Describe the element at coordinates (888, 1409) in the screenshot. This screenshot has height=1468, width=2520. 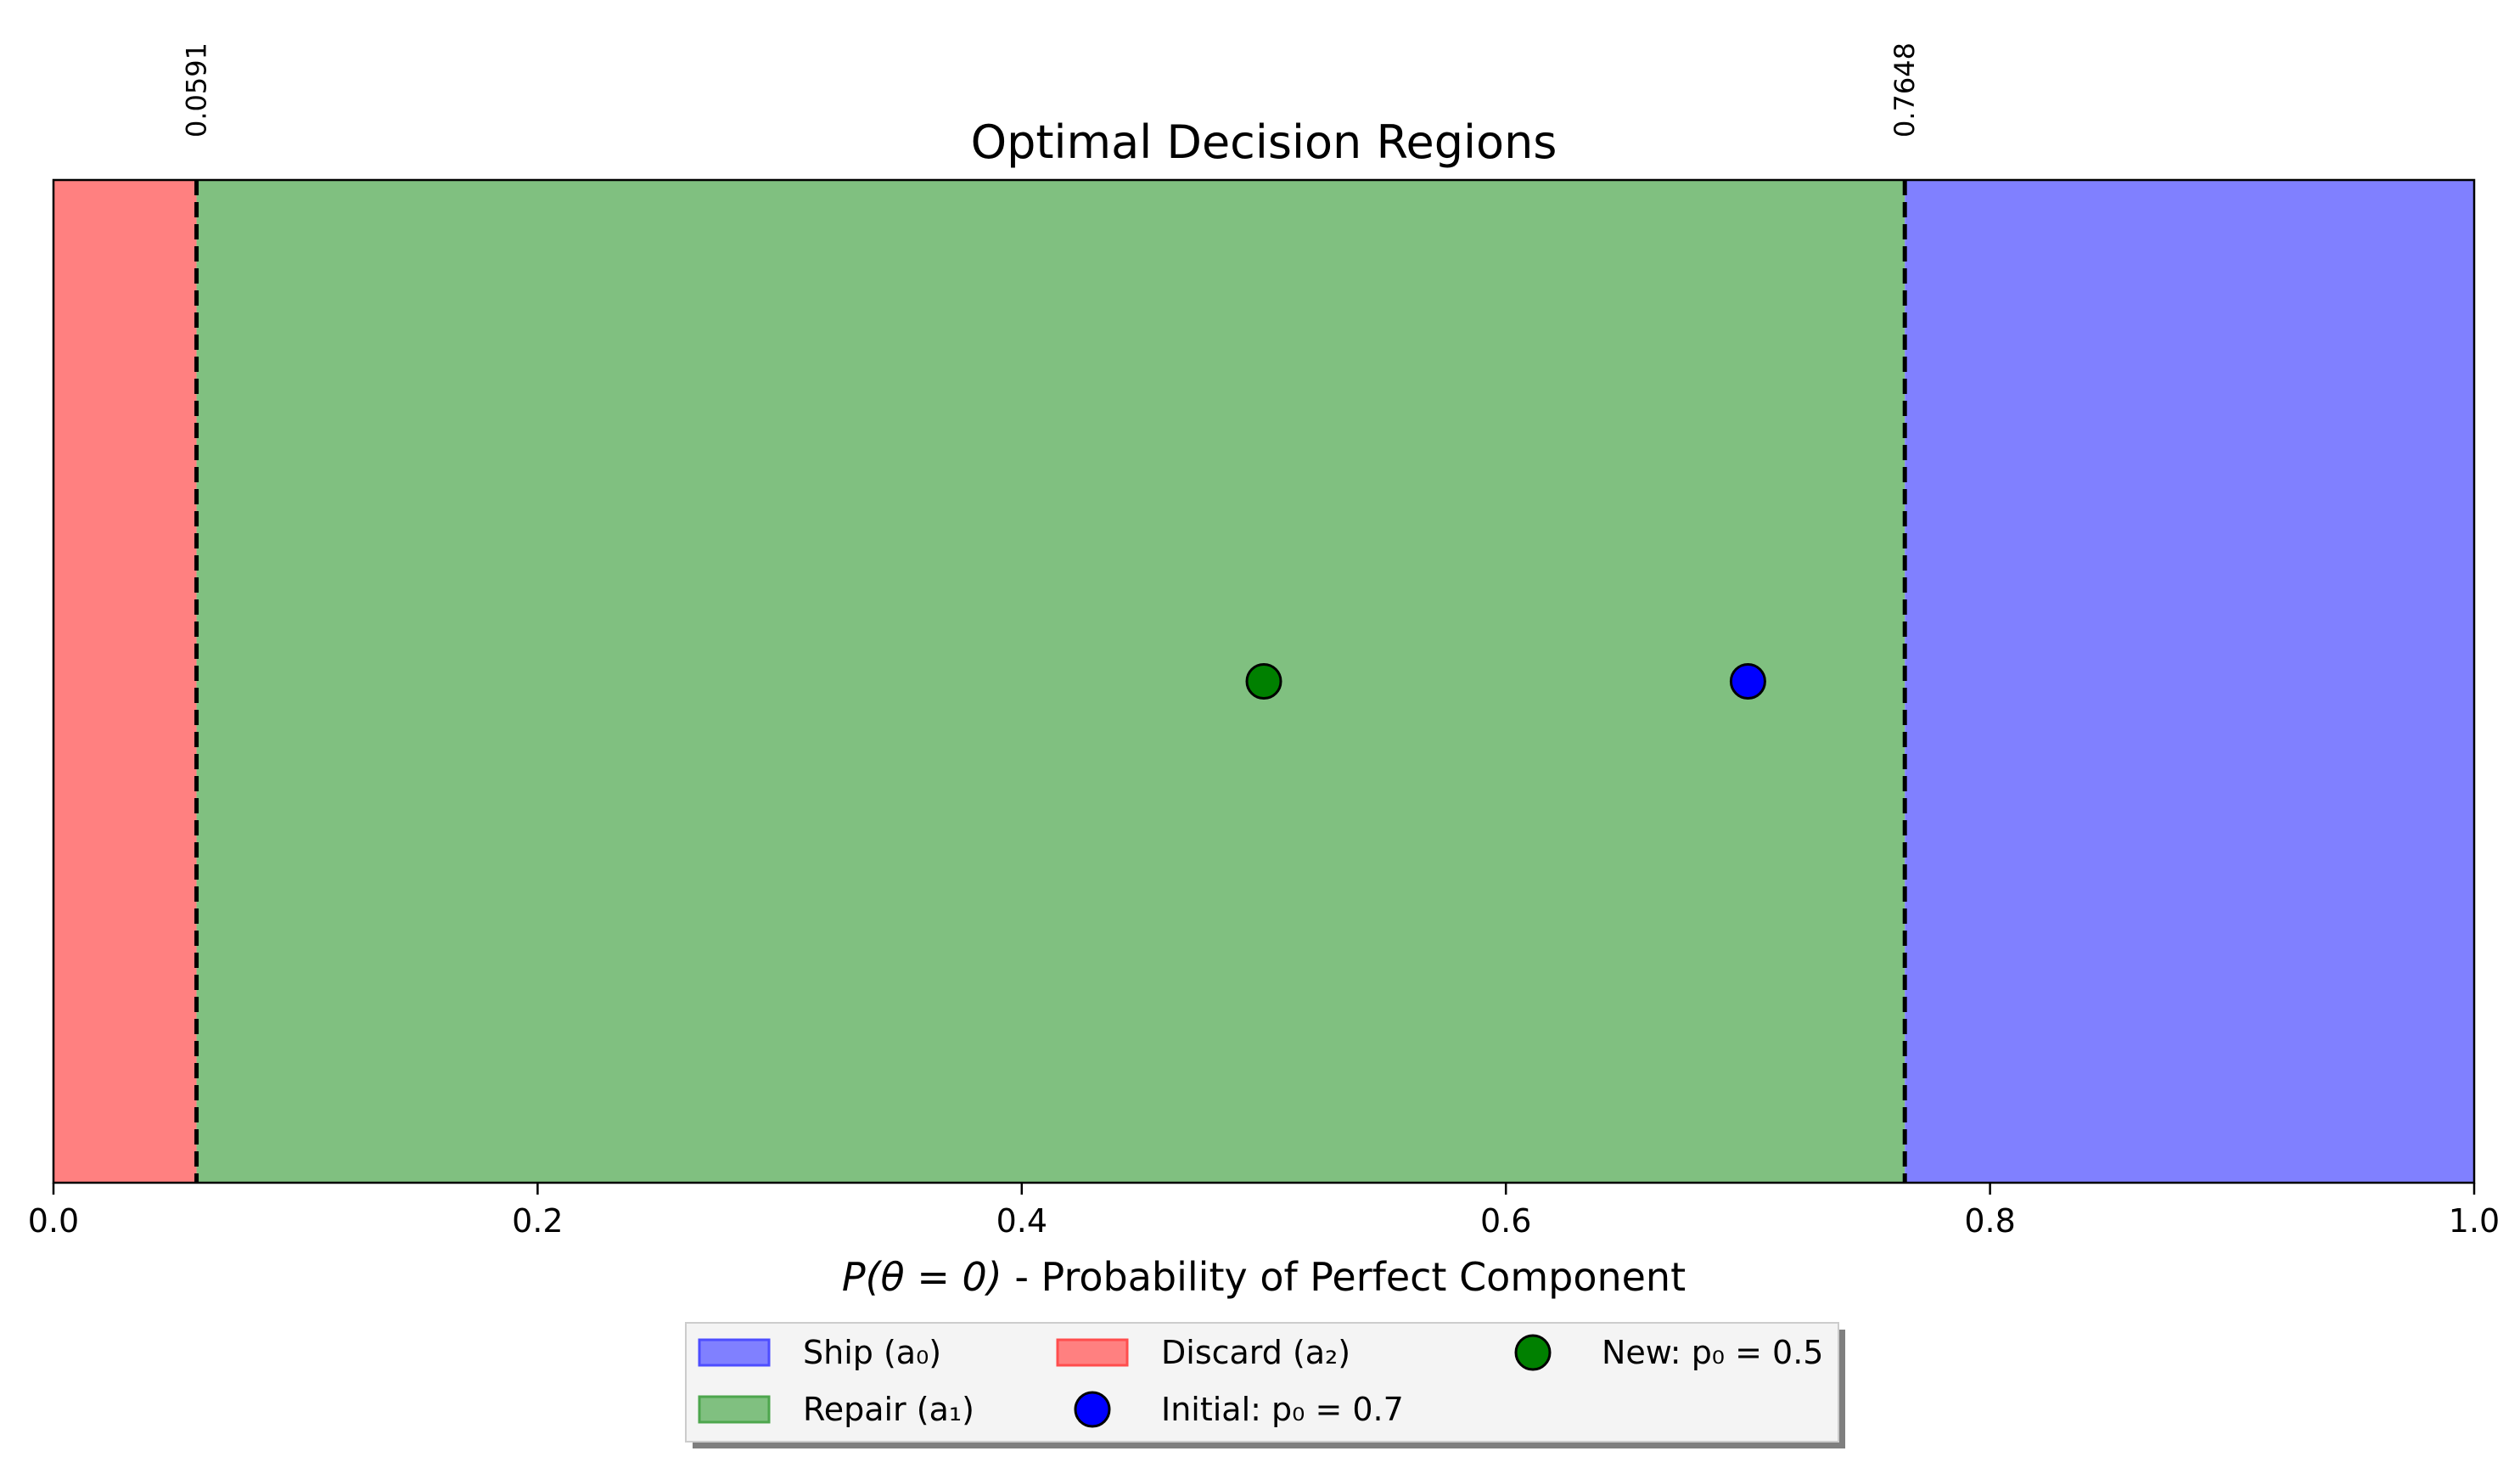
I see `legend-label-1: Repair (a₁)` at that location.